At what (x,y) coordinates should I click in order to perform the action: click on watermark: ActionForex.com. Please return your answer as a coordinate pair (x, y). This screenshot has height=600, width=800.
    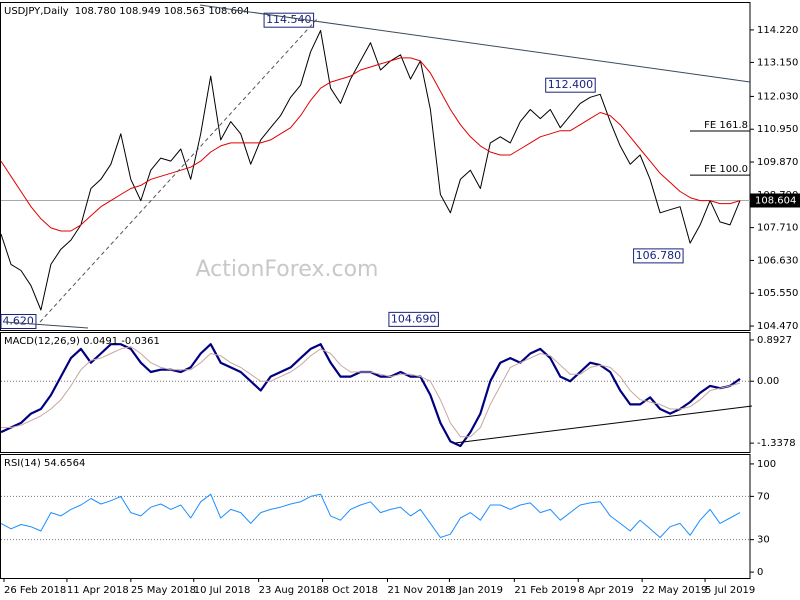
    Looking at the image, I should click on (287, 269).